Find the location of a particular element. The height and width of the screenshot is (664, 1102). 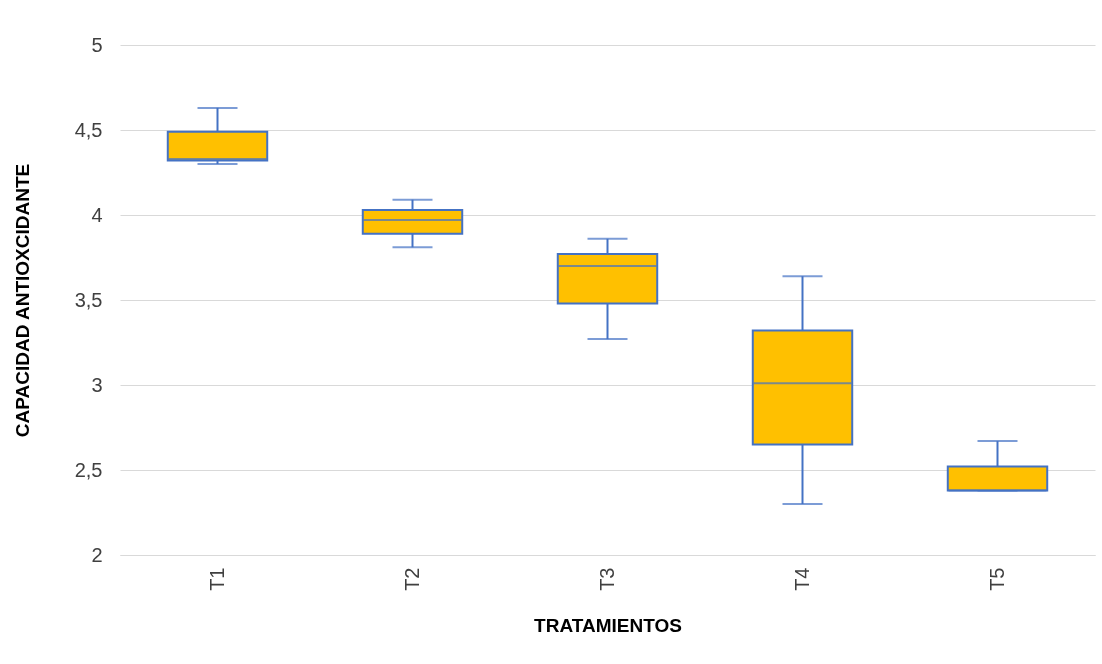

y-tick-label: 3,5 is located at coordinates (88, 299).